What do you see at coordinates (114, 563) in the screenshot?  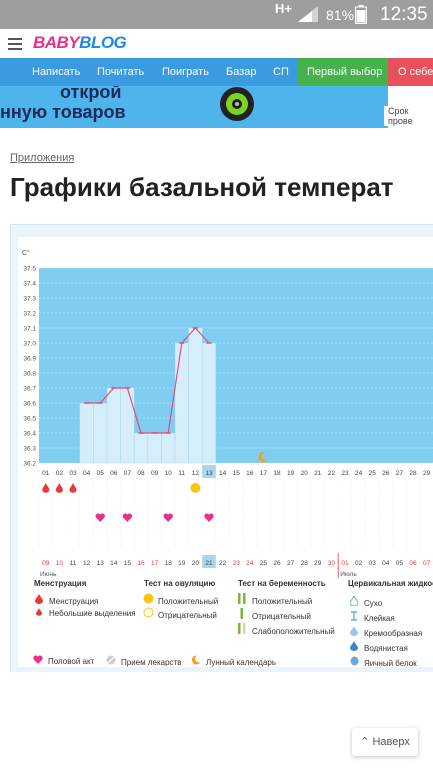 I see `calendar-date-label: 14` at bounding box center [114, 563].